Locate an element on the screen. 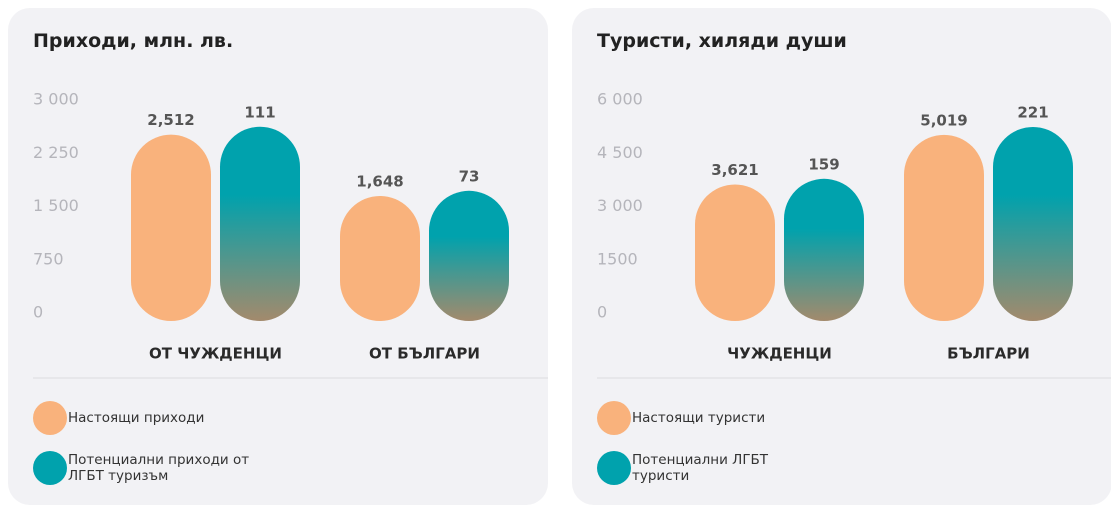 This screenshot has width=1111, height=508. x-tick-label: БЪЛГАРИ is located at coordinates (988, 354).